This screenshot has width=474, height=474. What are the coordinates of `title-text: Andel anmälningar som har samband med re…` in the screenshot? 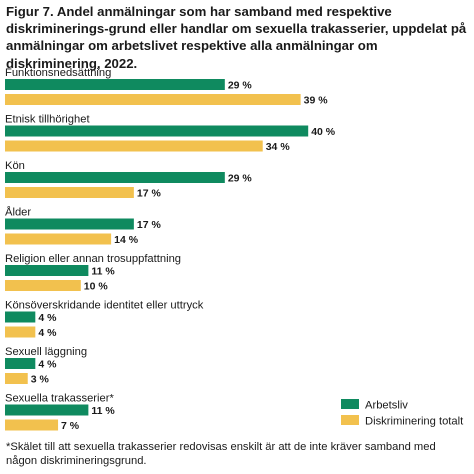 It's located at (236, 37).